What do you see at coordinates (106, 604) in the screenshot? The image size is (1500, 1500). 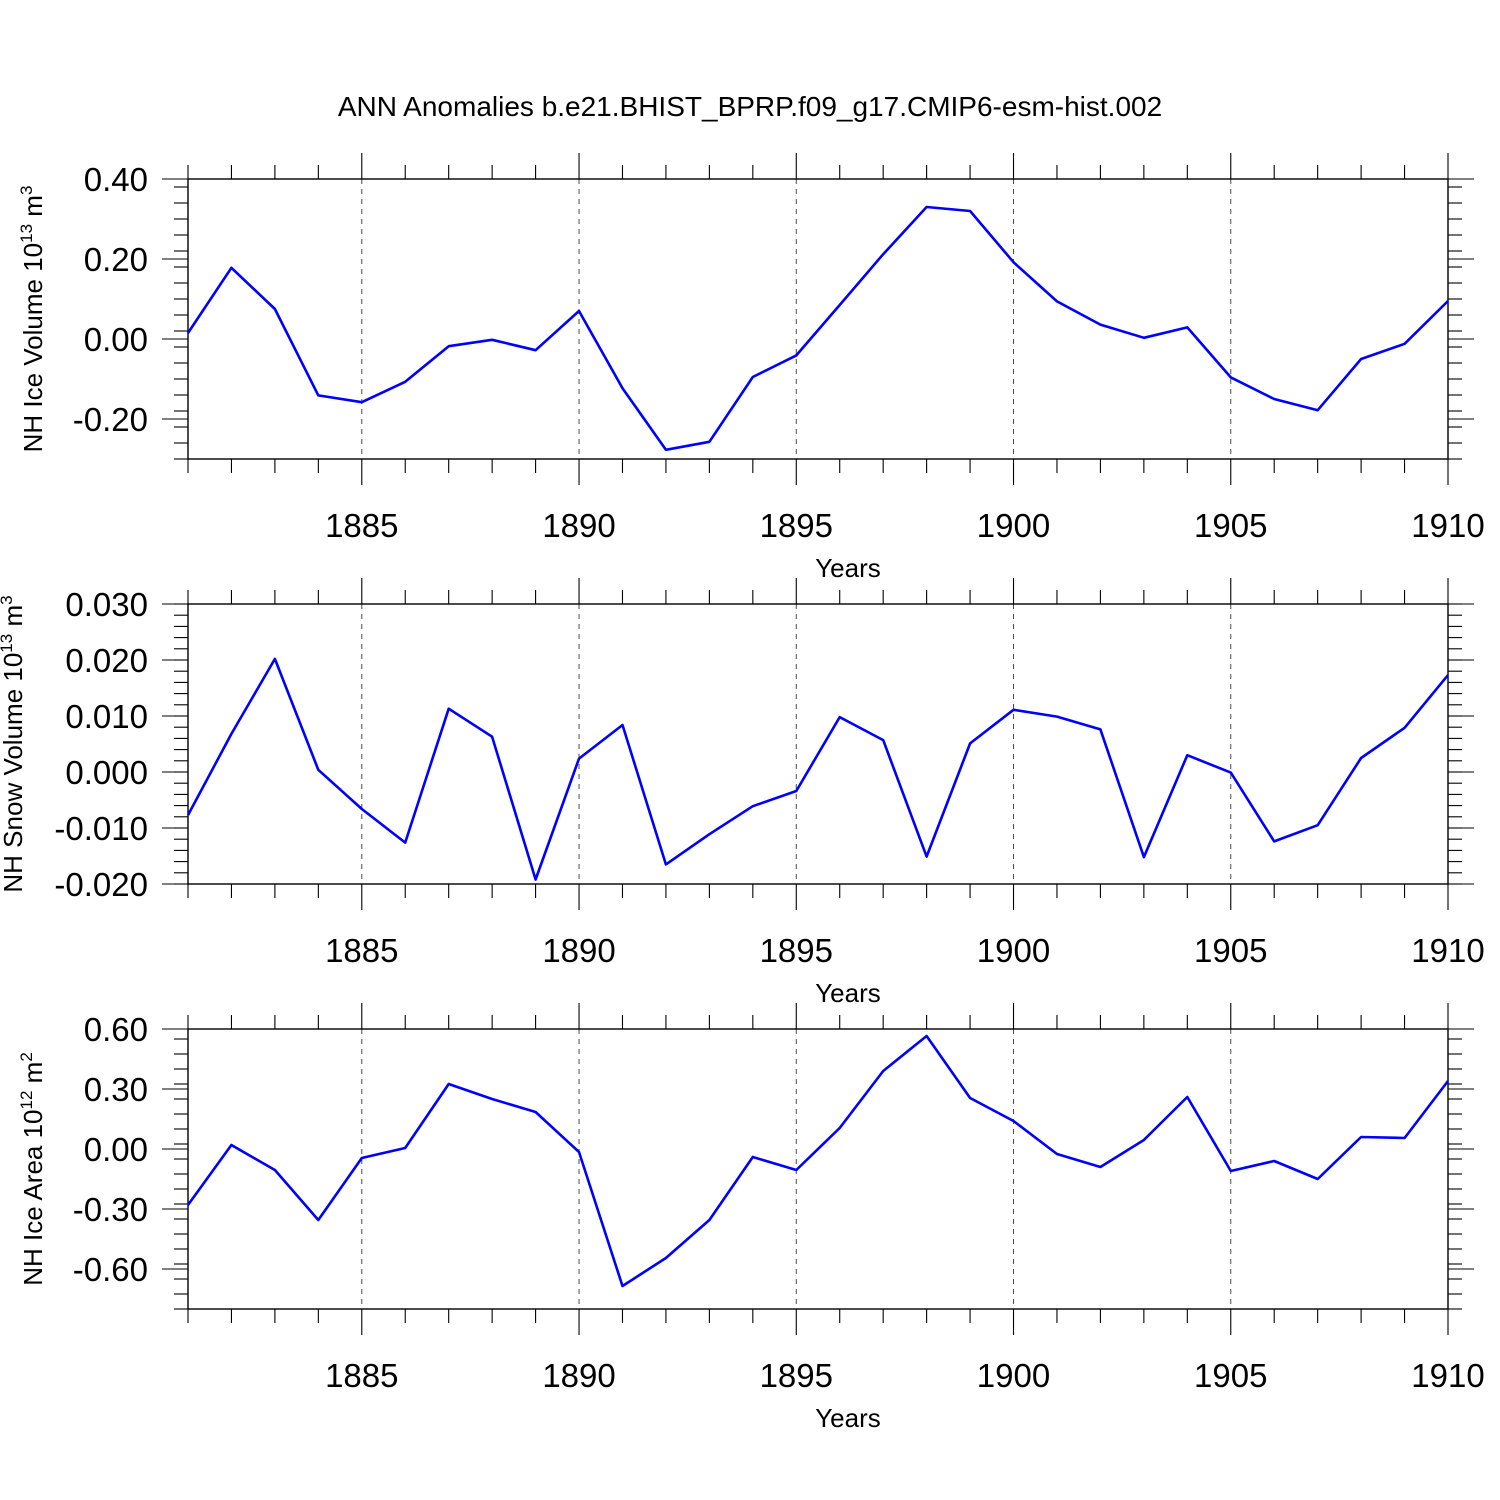 I see `y-tick-label: 0.030` at bounding box center [106, 604].